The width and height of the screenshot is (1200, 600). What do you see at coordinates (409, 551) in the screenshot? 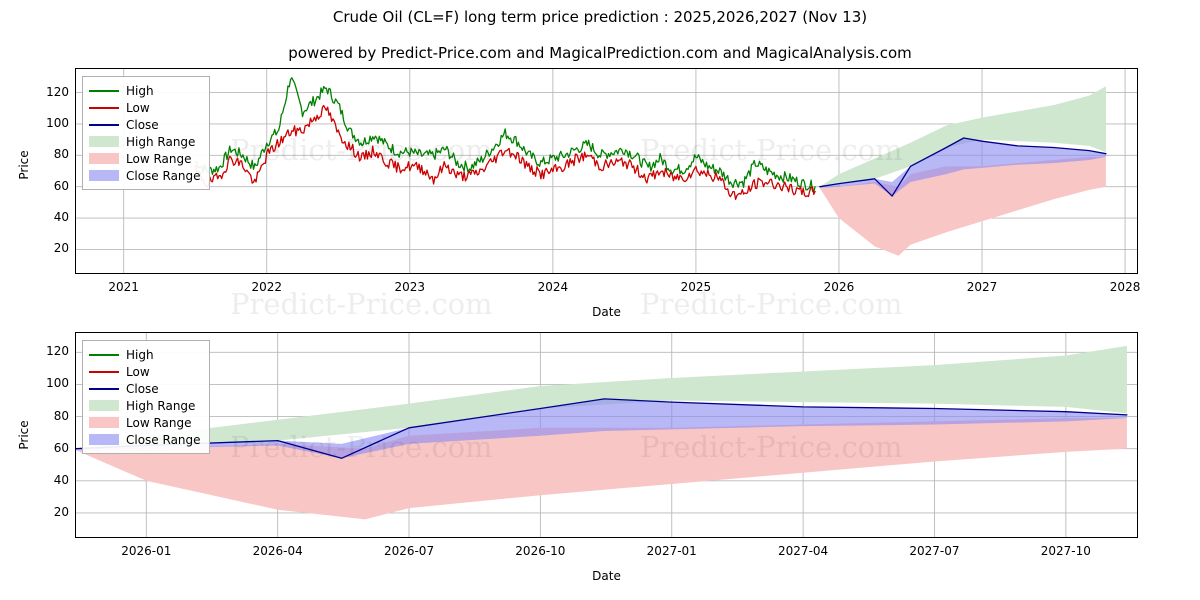
I see `bottom-x-tick-label: 2026-07` at bounding box center [409, 551].